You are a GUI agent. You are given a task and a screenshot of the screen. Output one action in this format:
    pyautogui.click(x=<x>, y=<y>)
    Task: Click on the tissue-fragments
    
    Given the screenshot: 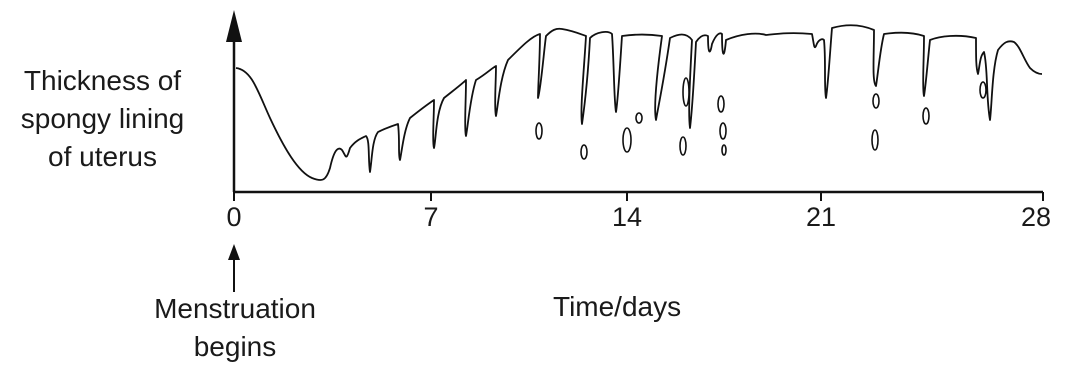 What is the action you would take?
    pyautogui.click(x=761, y=118)
    